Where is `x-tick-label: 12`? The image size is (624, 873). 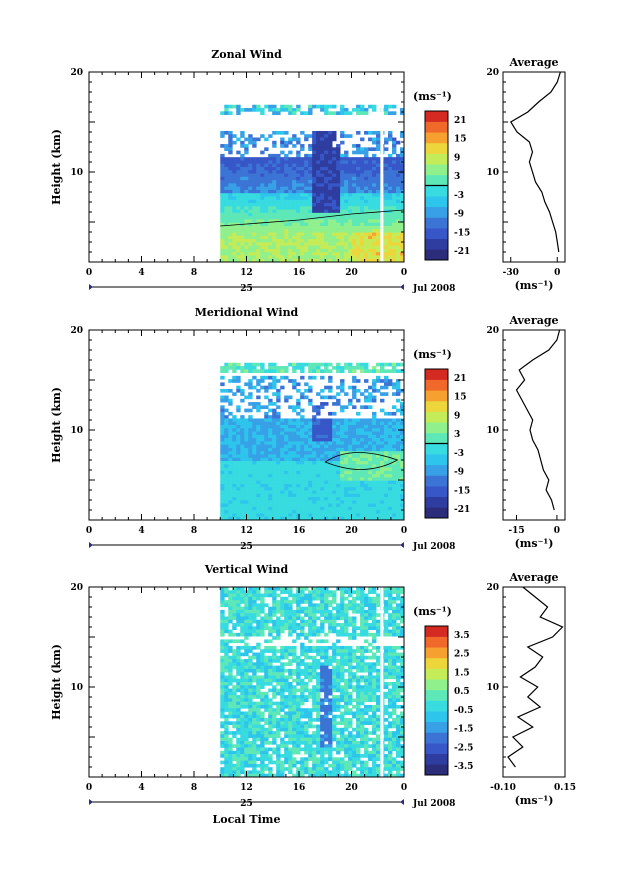
x-tick-label: 12 is located at coordinates (246, 273).